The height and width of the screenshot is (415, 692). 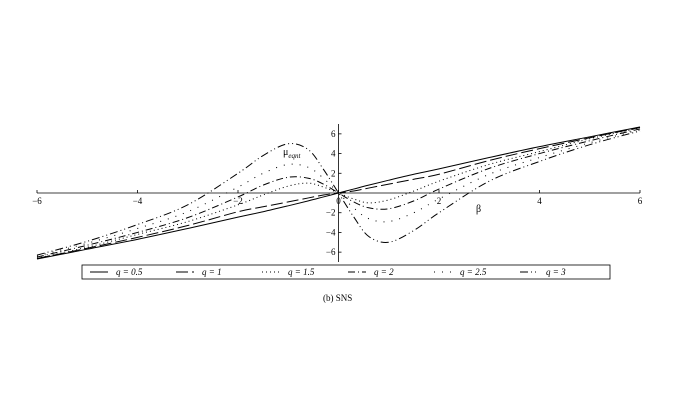 I want to click on legend-entry-label: q = 2.5, so click(x=473, y=272).